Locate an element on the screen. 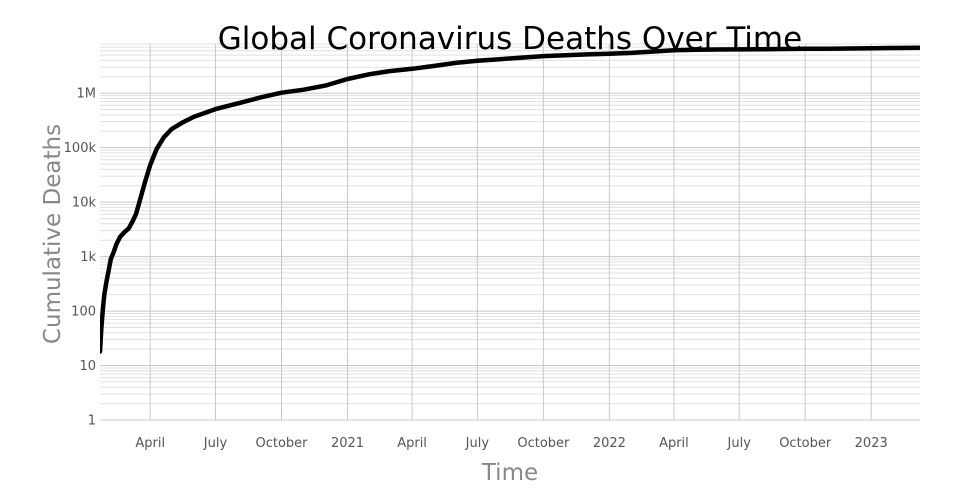 The image size is (960, 500). y-tick-label: 10 is located at coordinates (87, 366).